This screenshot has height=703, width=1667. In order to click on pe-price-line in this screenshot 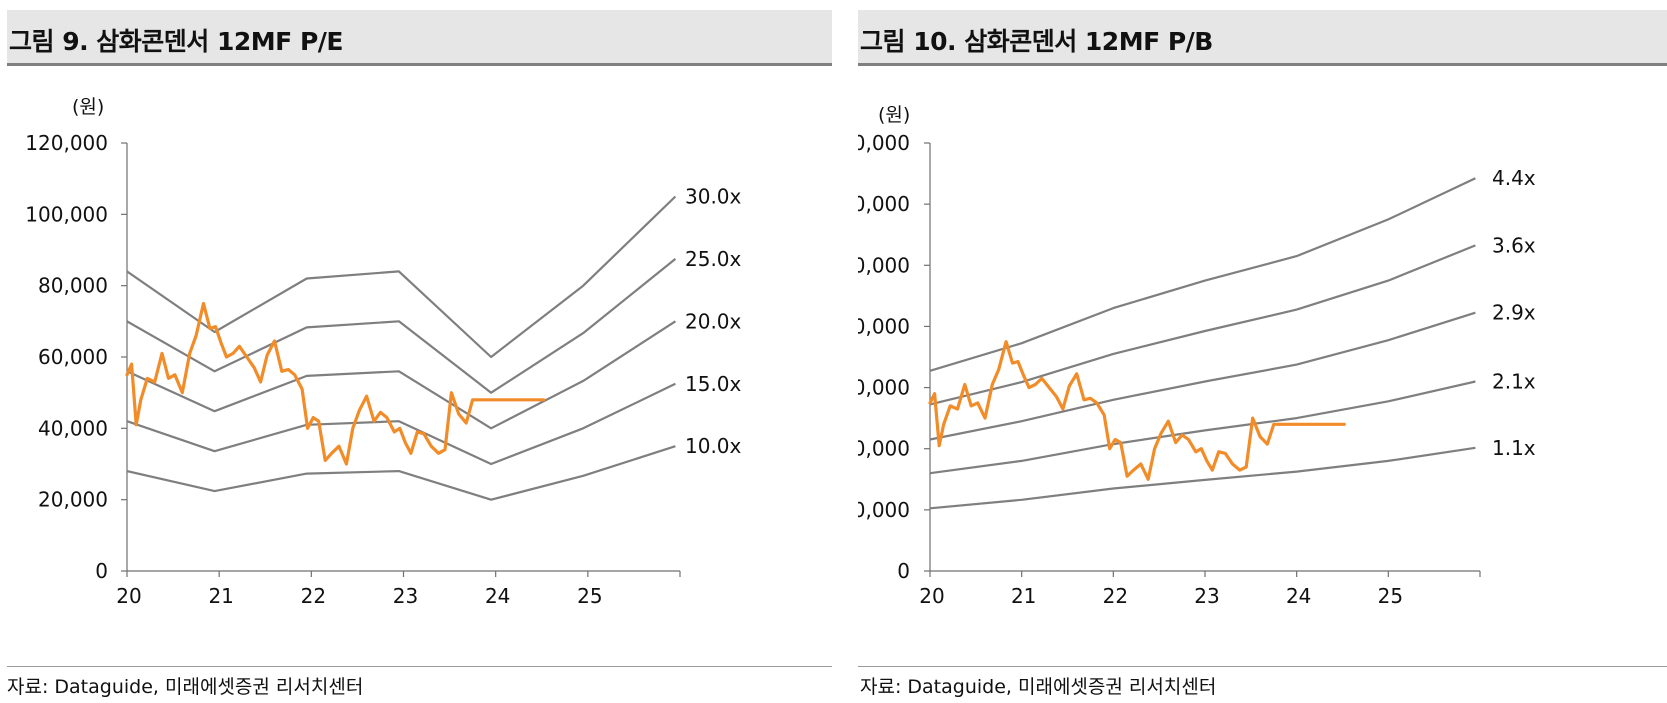, I will do `click(335, 383)`.